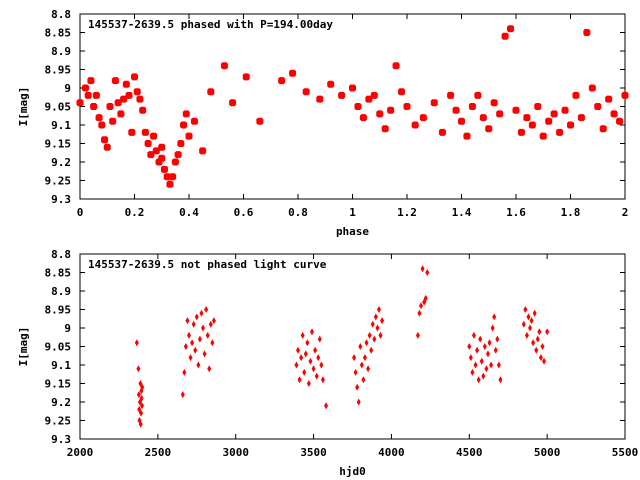  Describe the element at coordinates (61, 254) in the screenshot. I see `bottom-y-tick-label: 8.8` at that location.